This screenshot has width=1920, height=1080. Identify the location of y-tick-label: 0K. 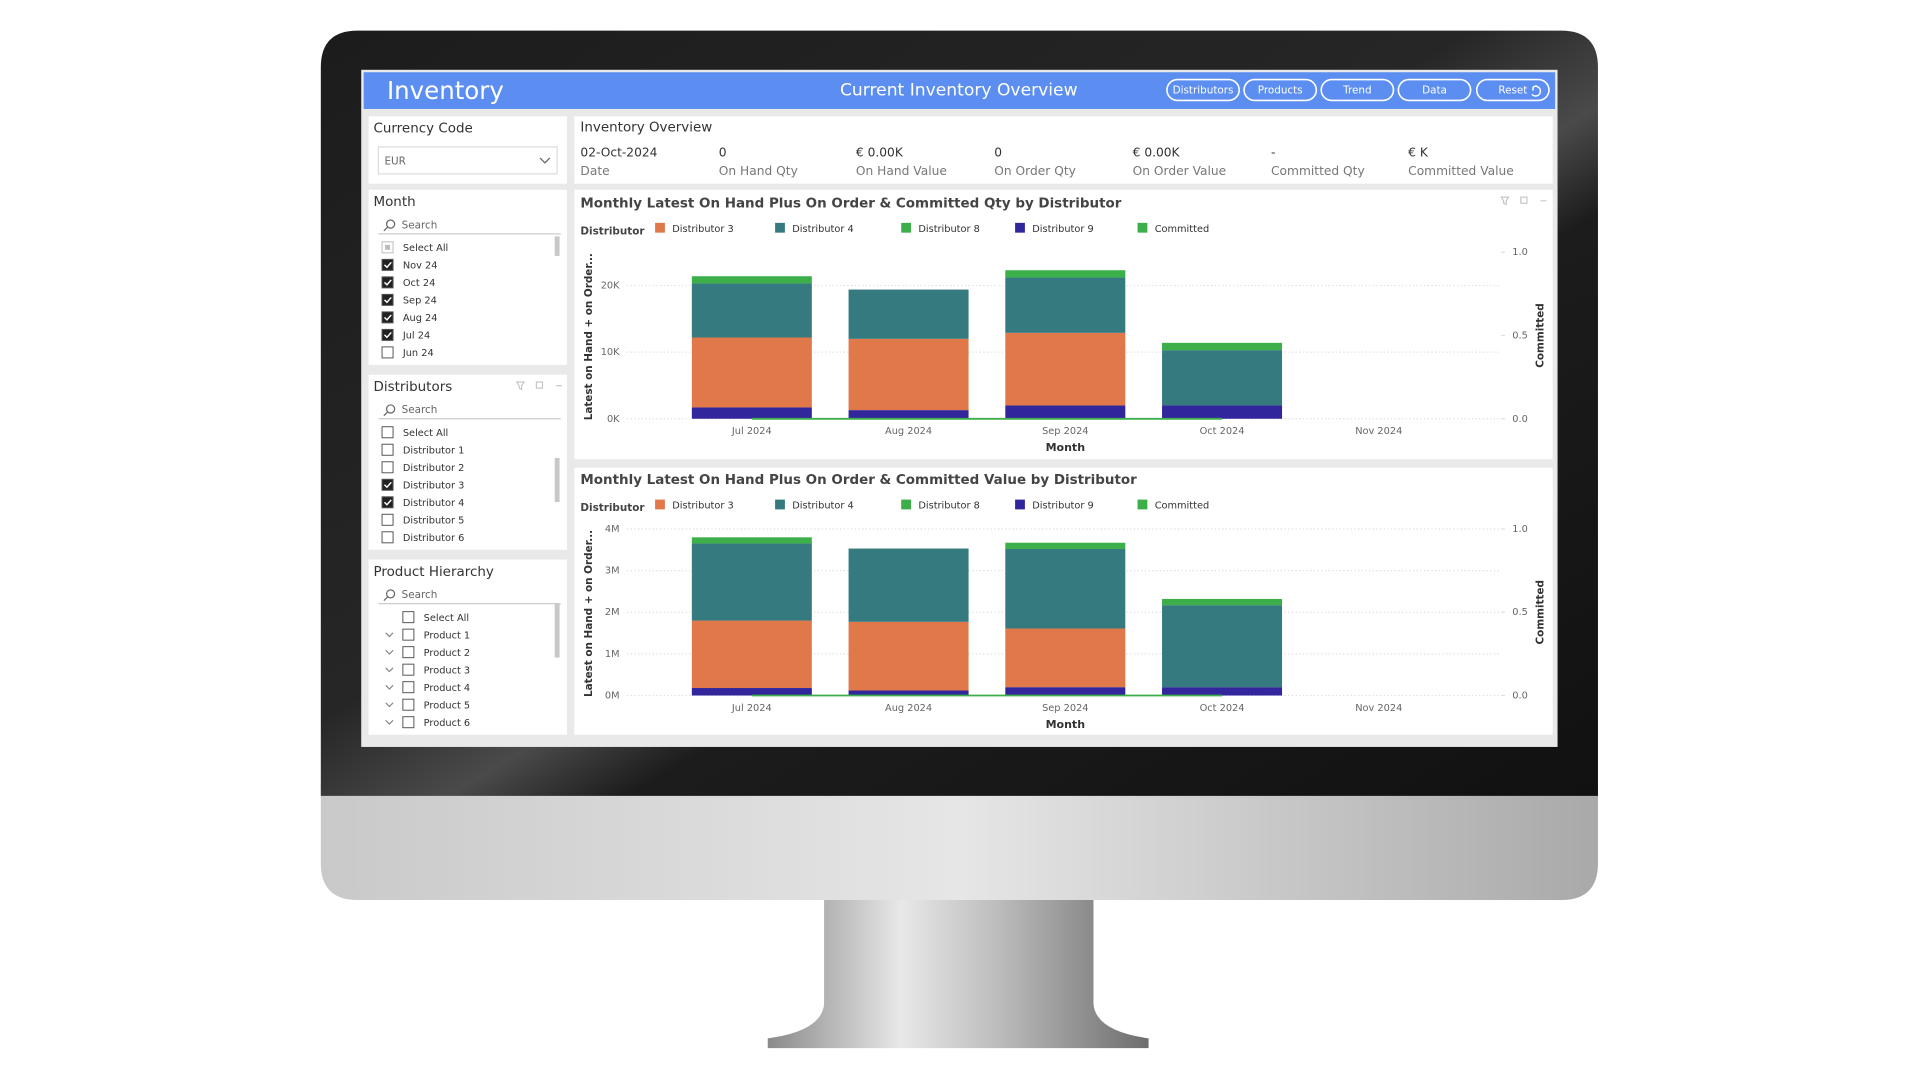
(613, 419).